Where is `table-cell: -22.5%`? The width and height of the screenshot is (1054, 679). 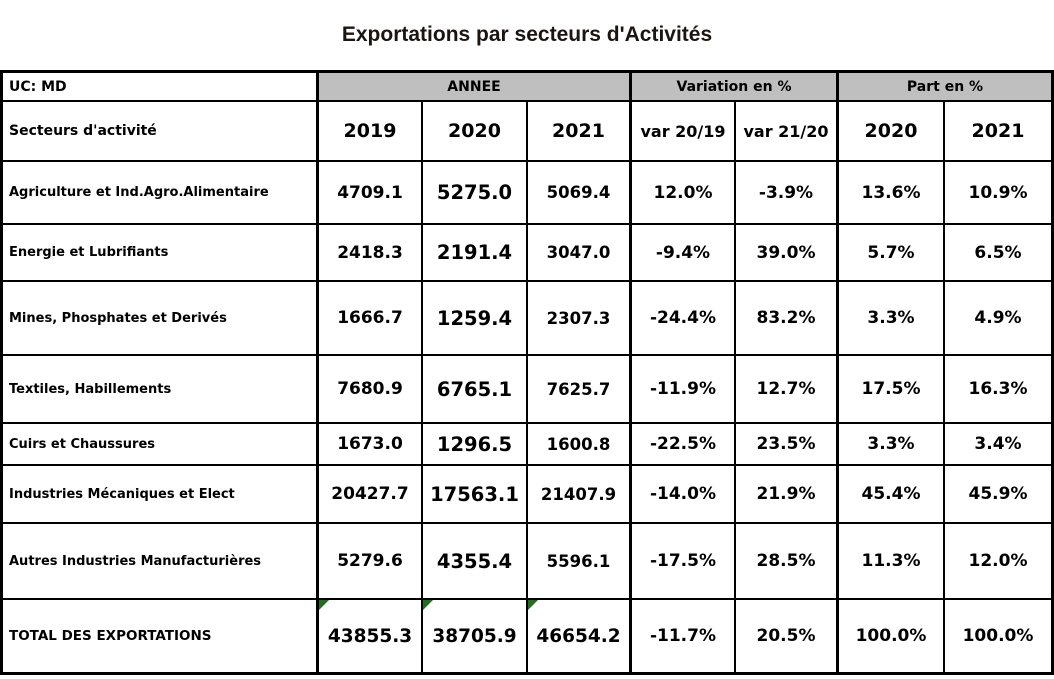 table-cell: -22.5% is located at coordinates (684, 445).